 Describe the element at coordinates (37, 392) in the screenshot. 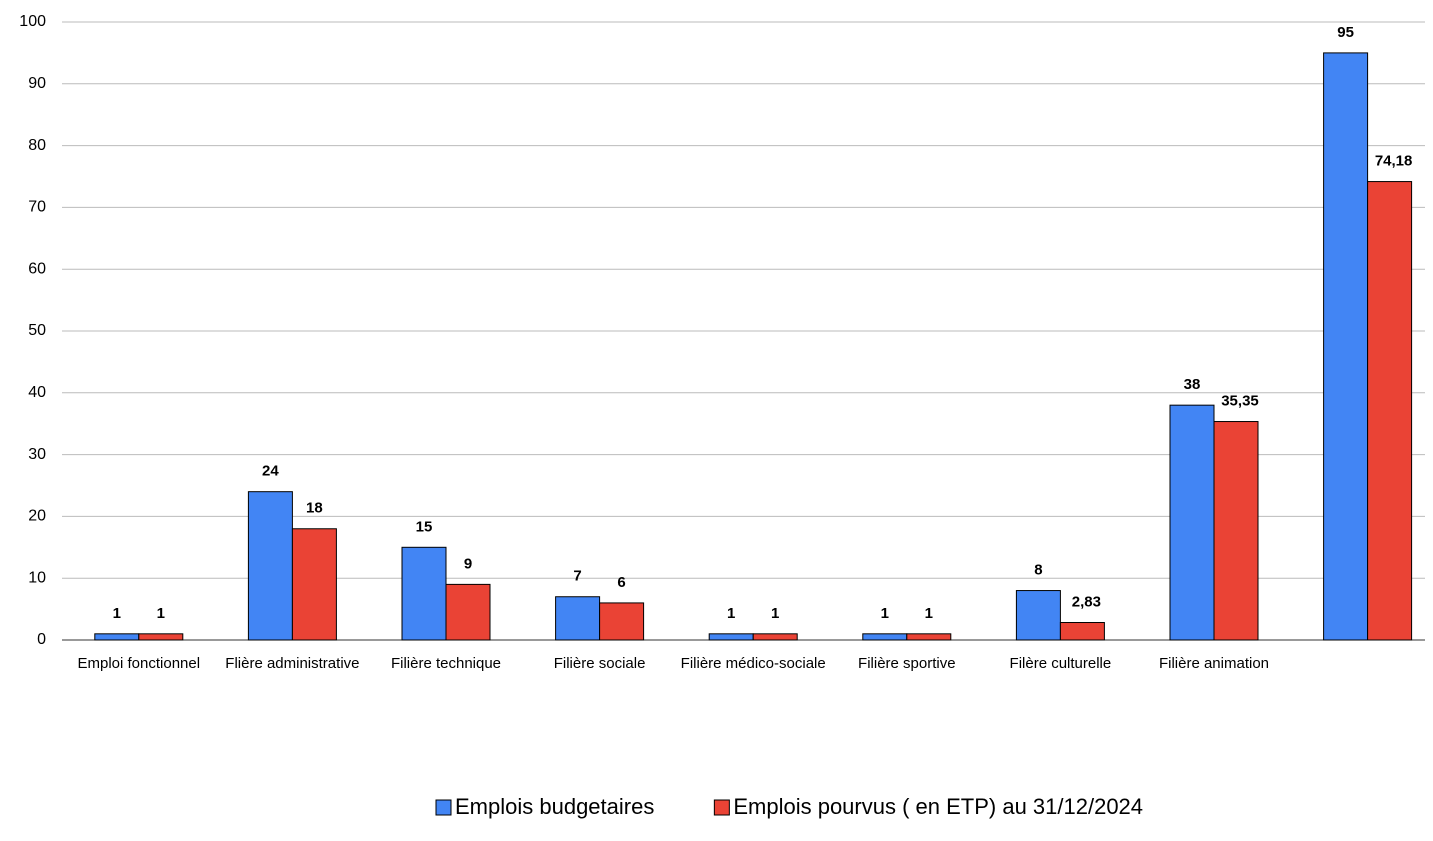

I see `y-tick-label: 40` at that location.